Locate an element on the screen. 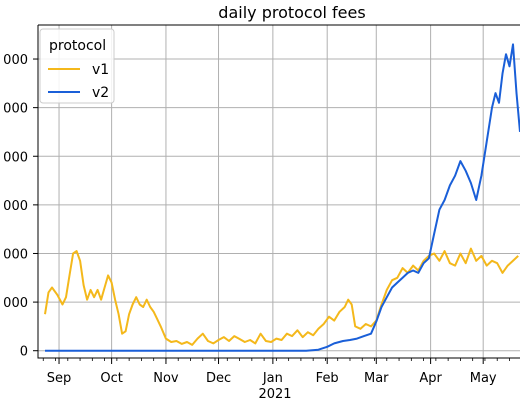 This screenshot has height=400, width=520. y-tick-label: 0 is located at coordinates (24, 352).